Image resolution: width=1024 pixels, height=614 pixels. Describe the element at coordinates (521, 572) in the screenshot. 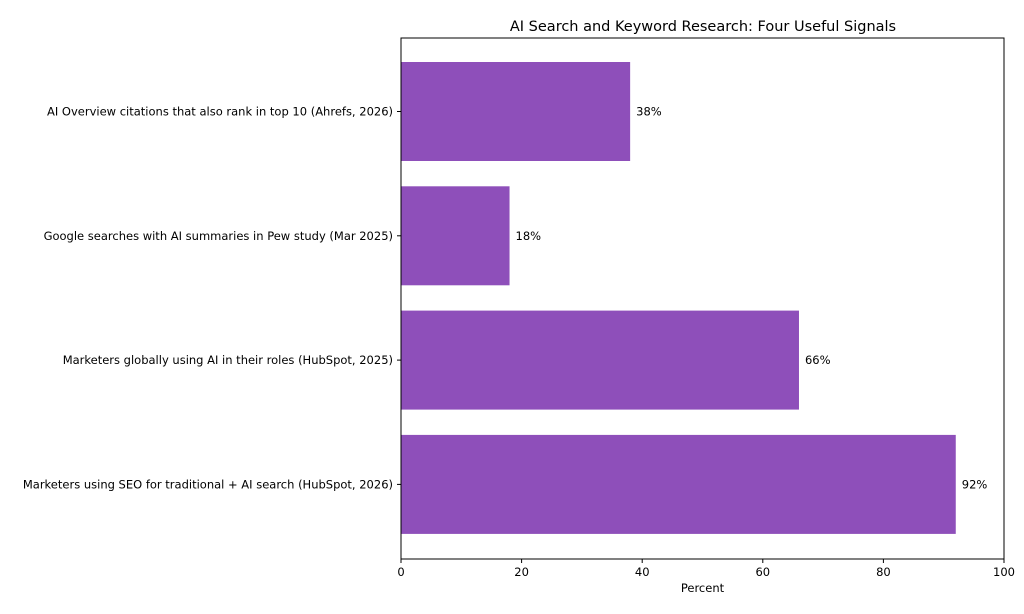

I see `x-tick-label: 20` at that location.